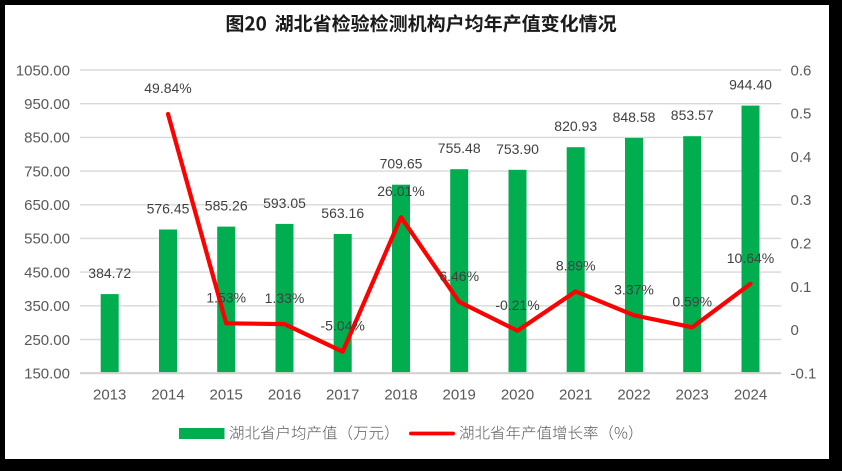  I want to click on svg-text: 950.00, so click(47, 104).